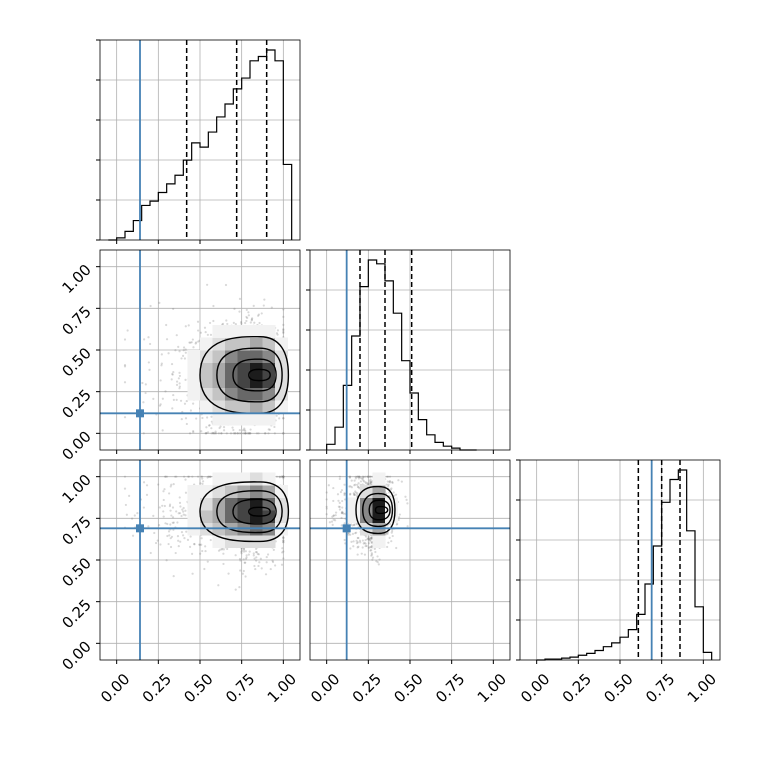  What do you see at coordinates (76, 614) in the screenshot?
I see `y-tick-label-2-1: 0.25` at bounding box center [76, 614].